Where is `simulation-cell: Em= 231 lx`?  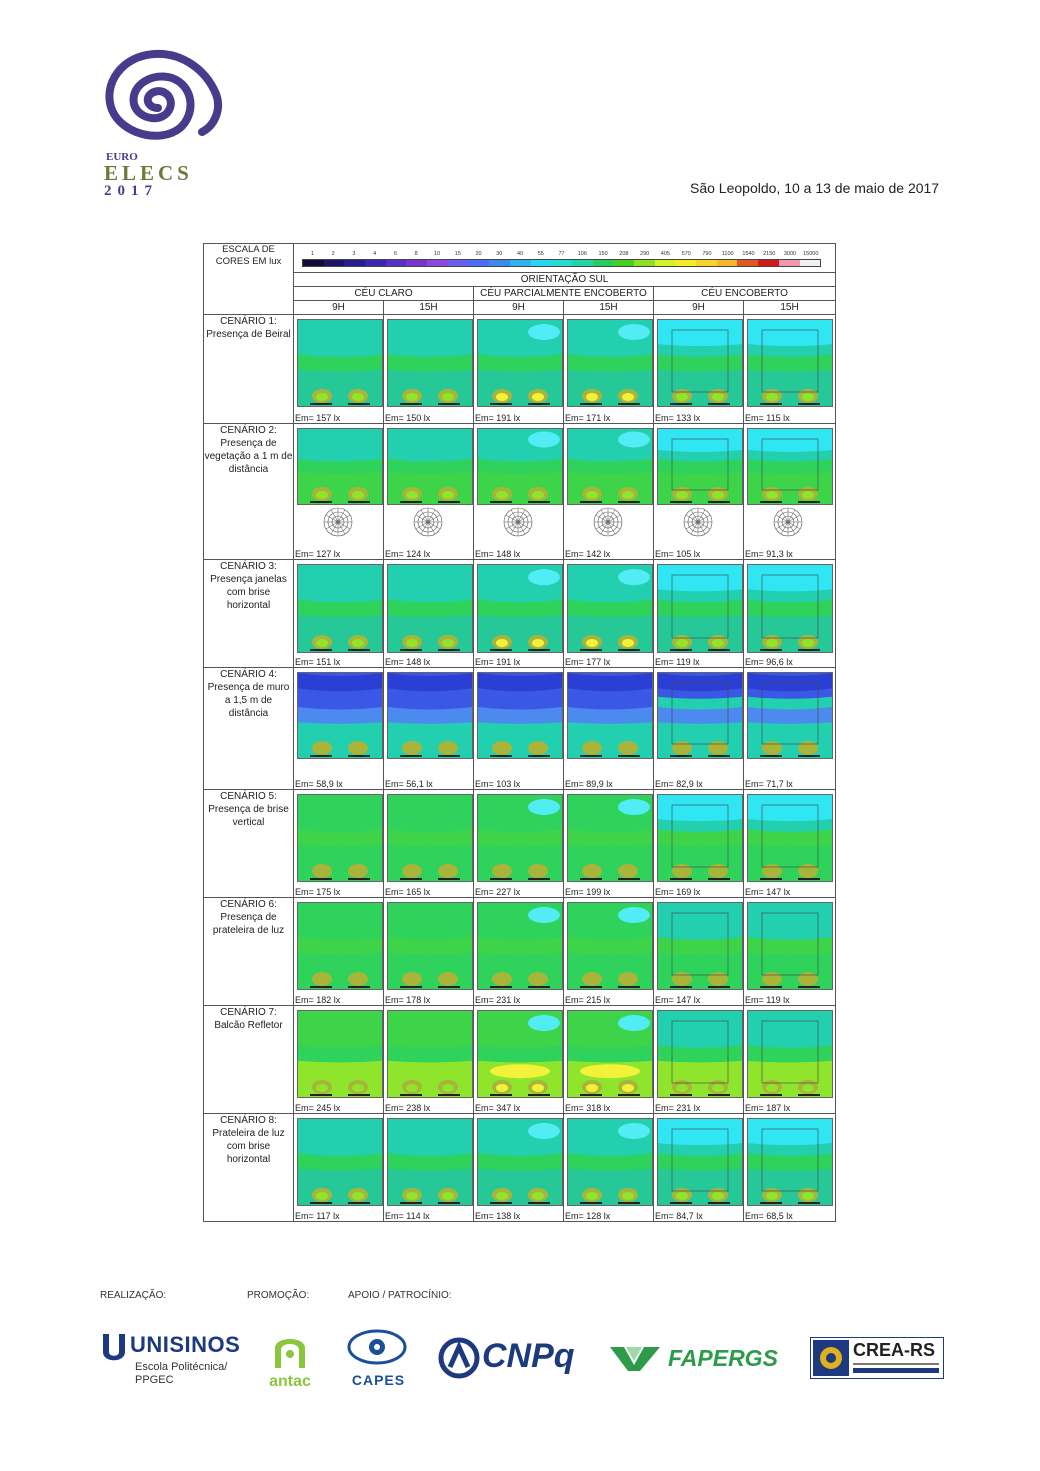
simulation-cell: Em= 231 lx is located at coordinates (518, 951).